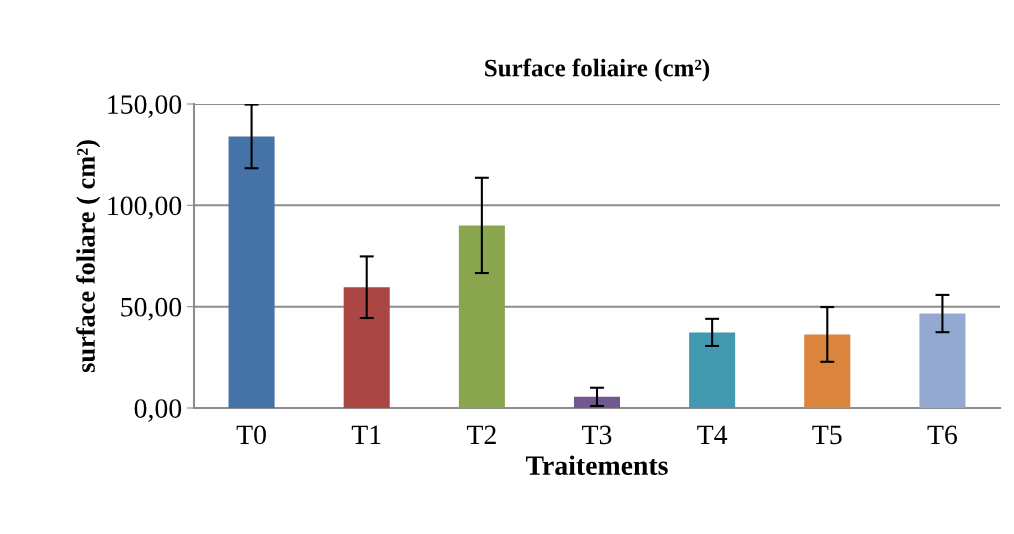 The width and height of the screenshot is (1014, 534). What do you see at coordinates (366, 434) in the screenshot?
I see `x-tick-label: T1` at bounding box center [366, 434].